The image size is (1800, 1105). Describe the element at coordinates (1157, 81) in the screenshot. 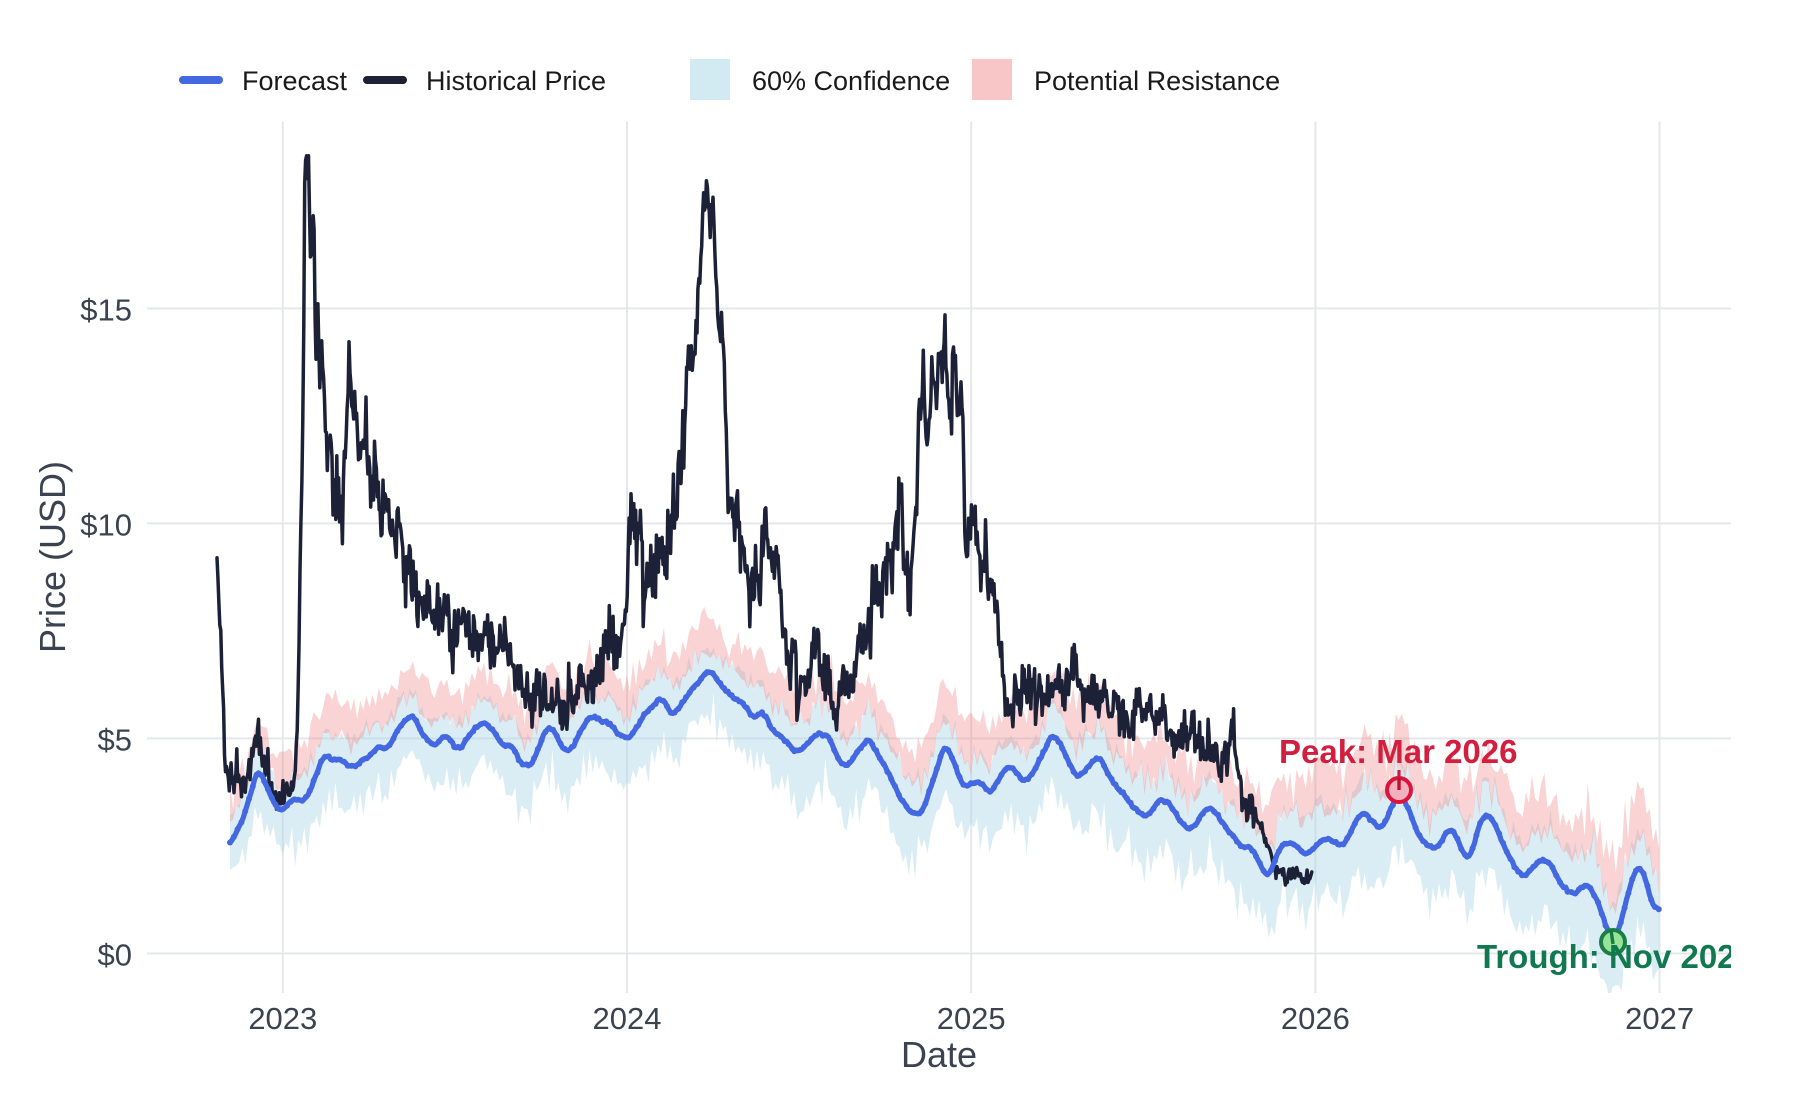

I see `svg-text: Potential Resistance` at that location.